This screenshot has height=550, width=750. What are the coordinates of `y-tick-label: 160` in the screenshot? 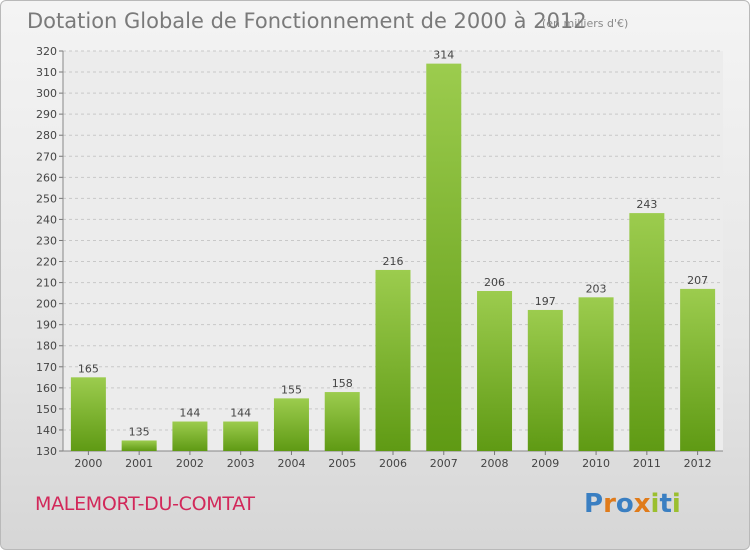 It's located at (46, 388).